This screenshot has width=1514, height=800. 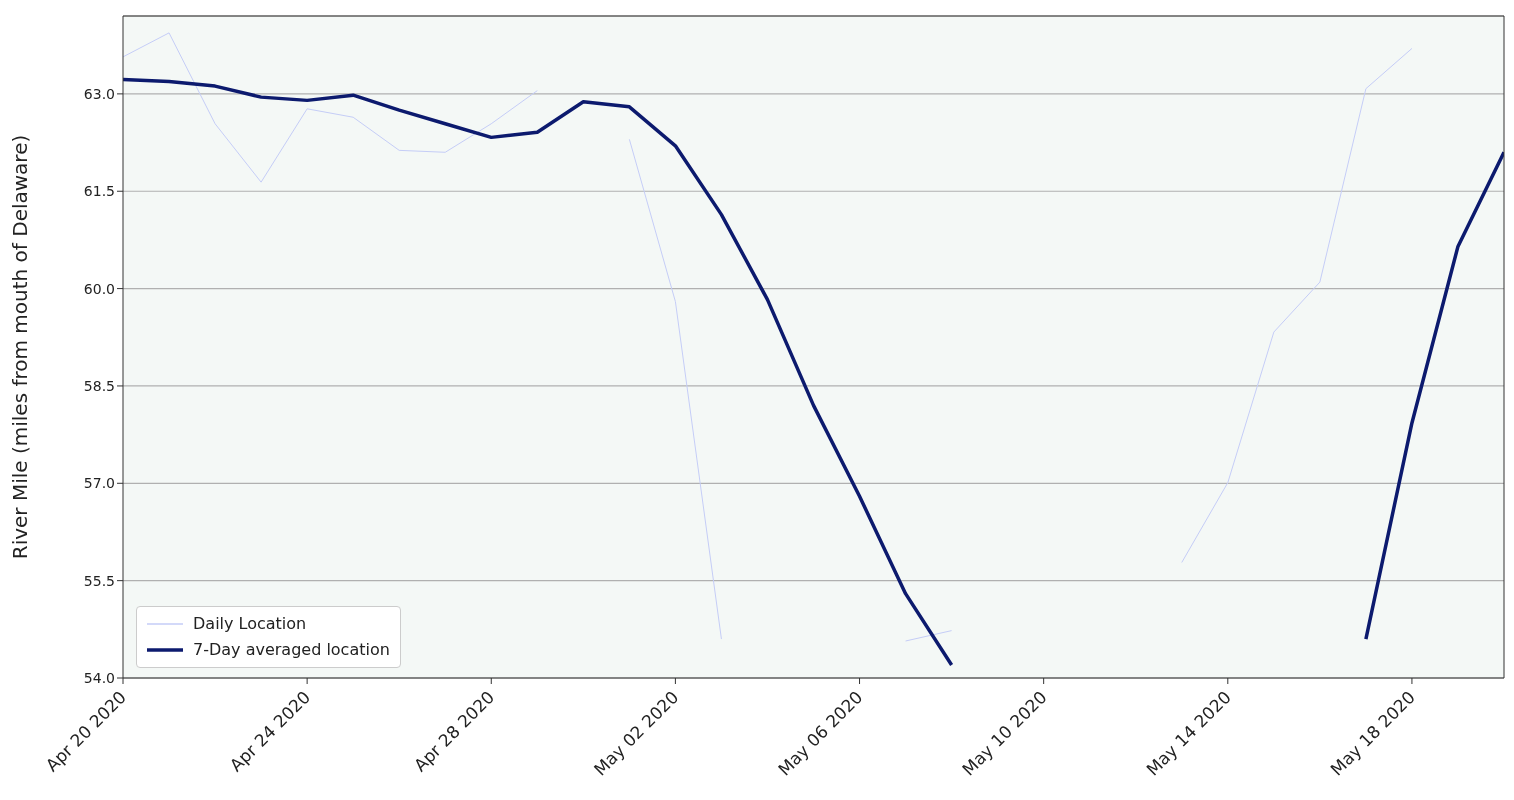 I want to click on y-tick-label: 57.0, so click(x=99, y=483).